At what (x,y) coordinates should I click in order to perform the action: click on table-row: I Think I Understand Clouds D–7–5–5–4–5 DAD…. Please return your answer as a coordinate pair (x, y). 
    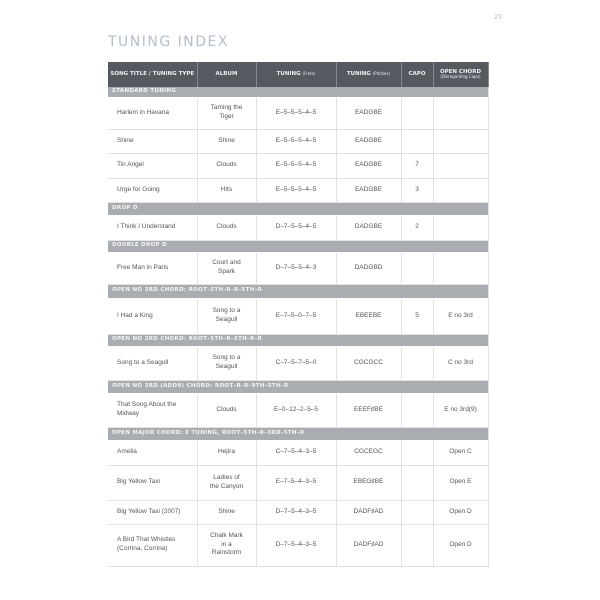
    Looking at the image, I should click on (298, 228).